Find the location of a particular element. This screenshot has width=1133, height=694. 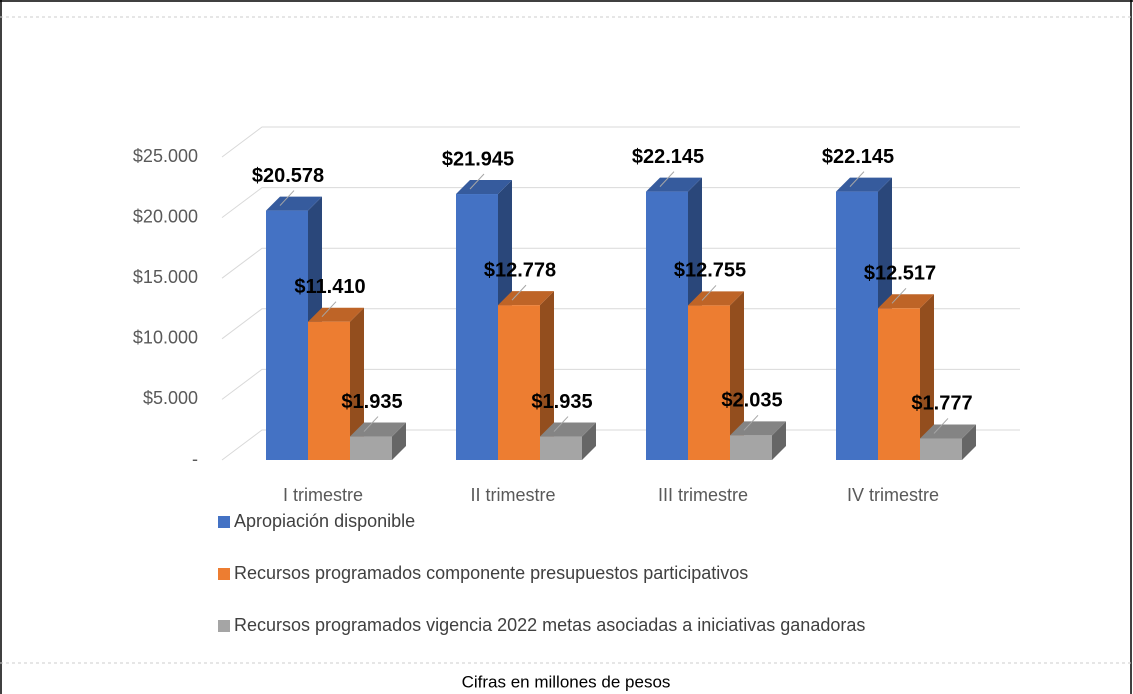

y-tick-label: $20.000 is located at coordinates (165, 216).